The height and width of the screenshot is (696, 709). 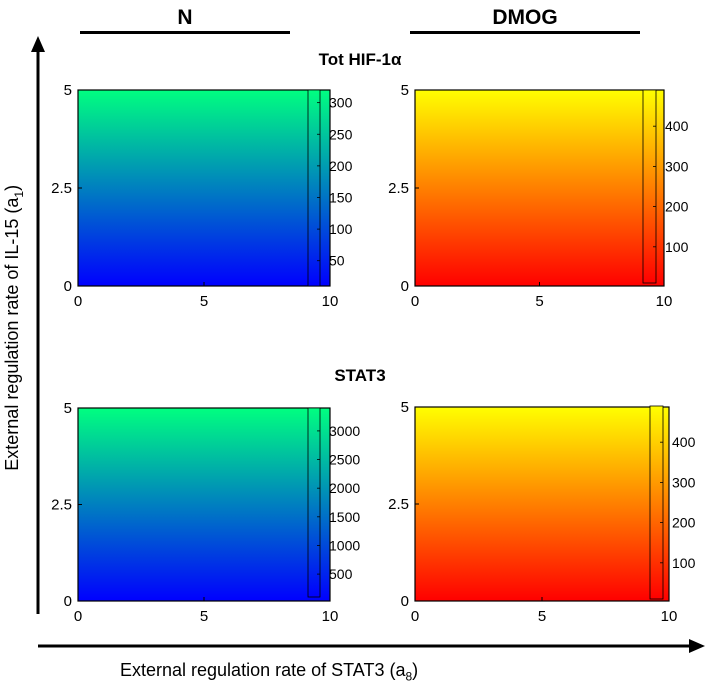 I want to click on colorbar-tick-label: 150, so click(x=341, y=197).